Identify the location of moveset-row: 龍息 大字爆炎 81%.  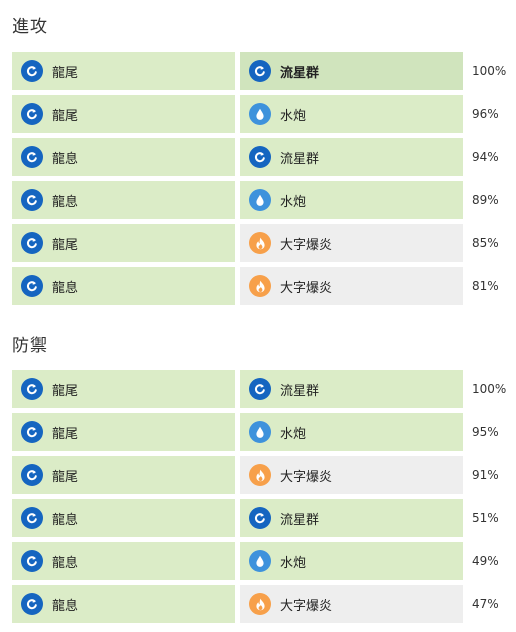
(264, 286).